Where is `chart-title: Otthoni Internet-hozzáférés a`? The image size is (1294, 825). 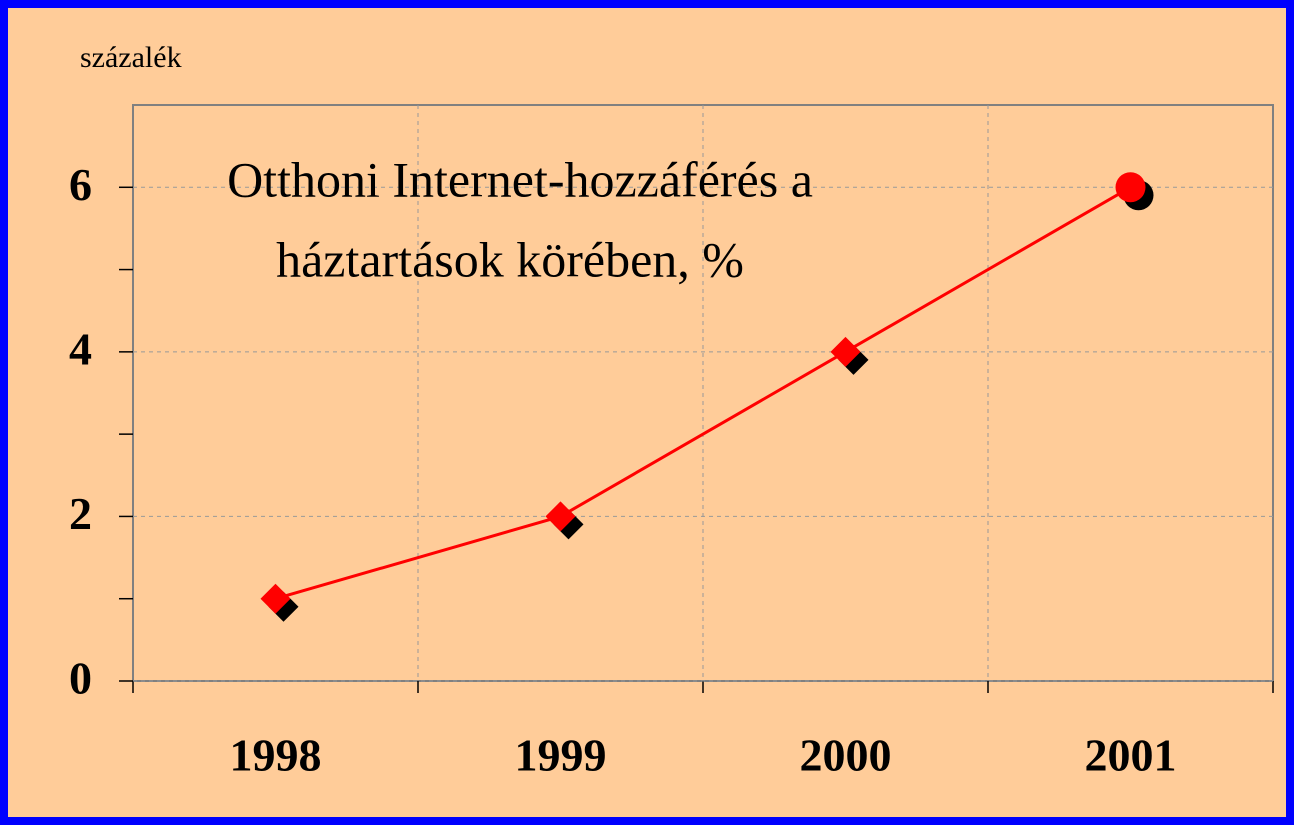
chart-title: Otthoni Internet-hozzáférés a is located at coordinates (520, 179).